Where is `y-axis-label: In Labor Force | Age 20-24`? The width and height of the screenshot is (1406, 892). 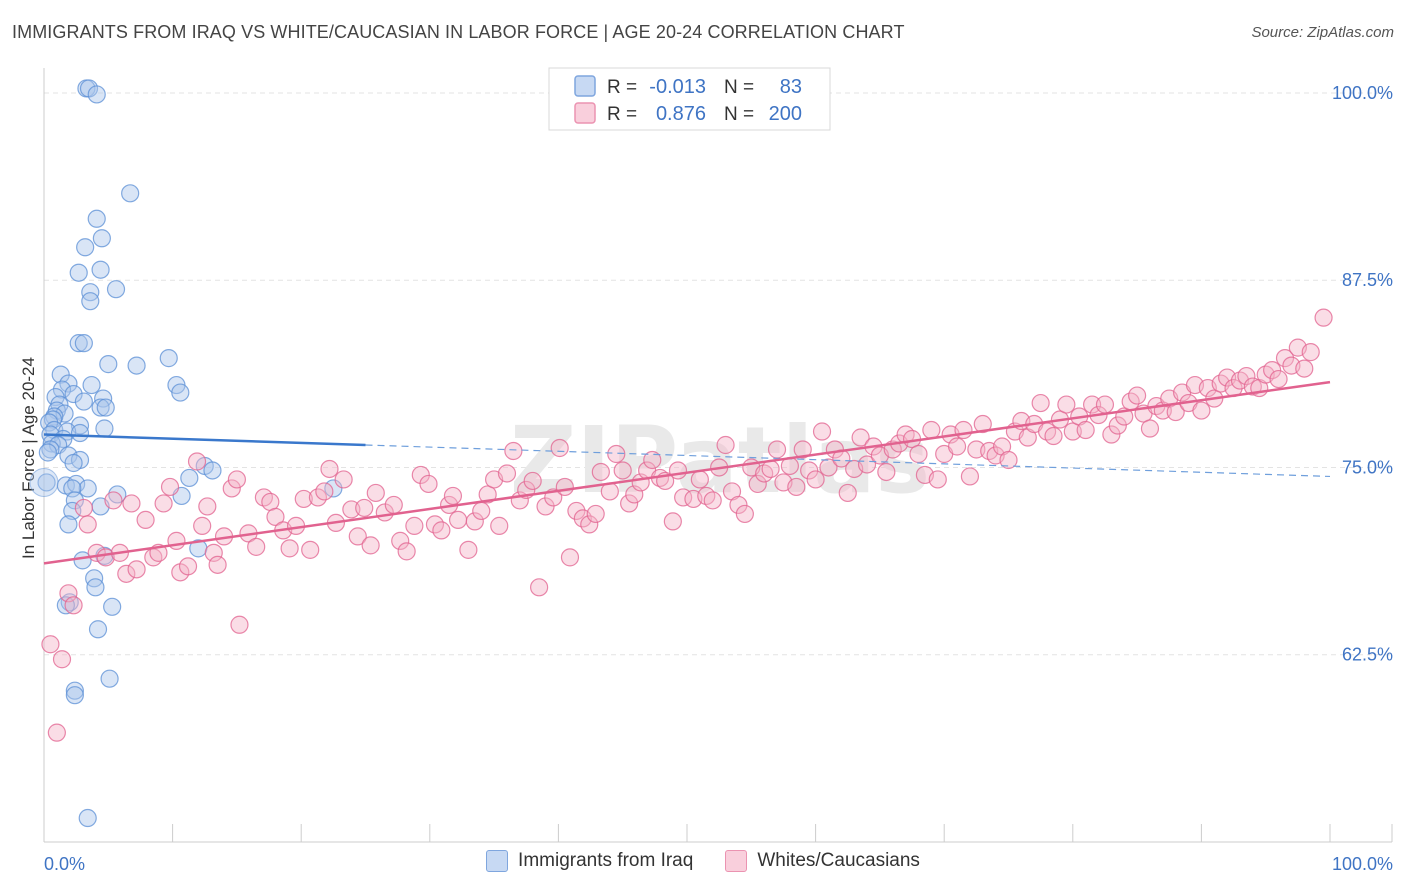
y-axis-label: In Labor Force | Age 20-24 is located at coordinates (28, 458).